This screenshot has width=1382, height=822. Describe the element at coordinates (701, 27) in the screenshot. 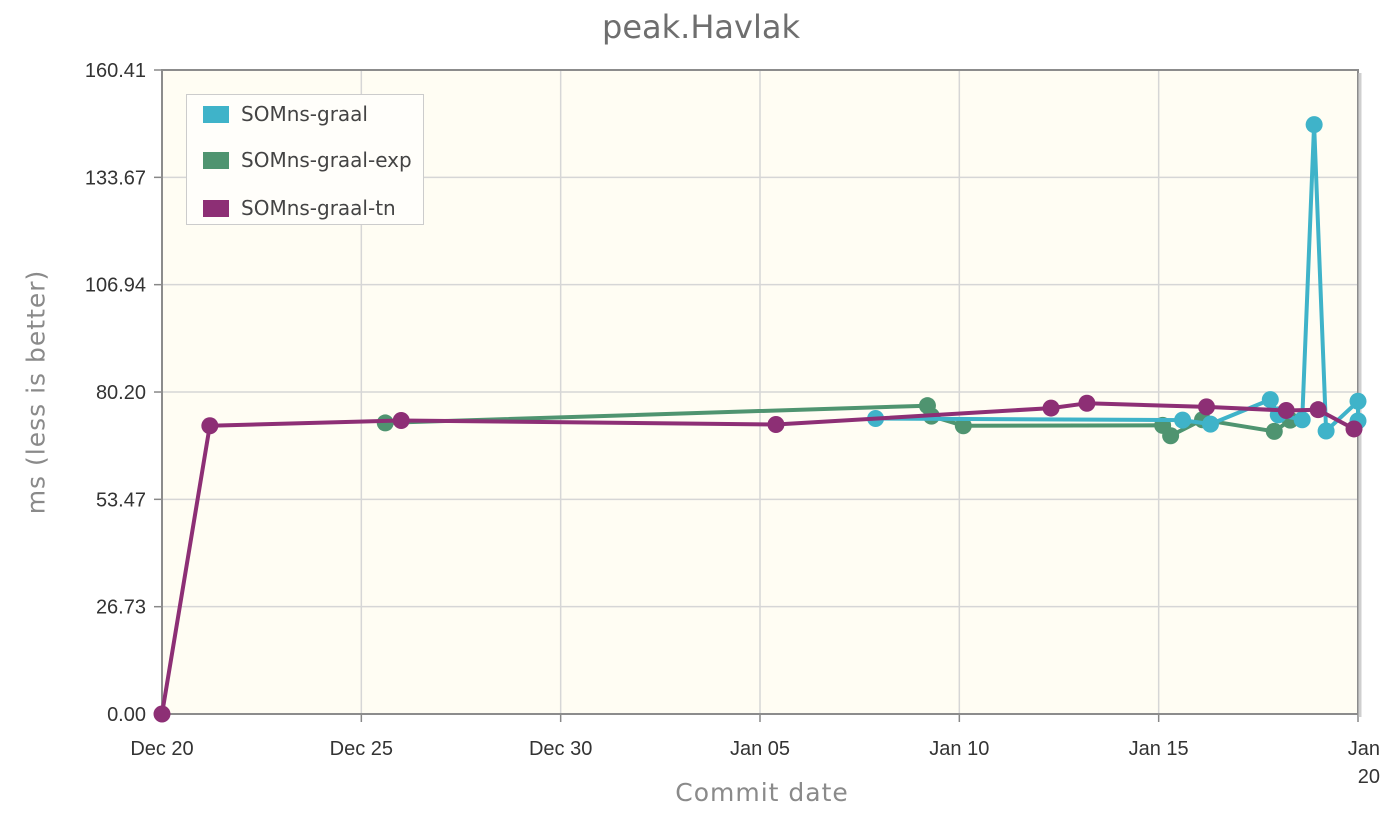

I see `chart-title: peak.Havlak` at that location.